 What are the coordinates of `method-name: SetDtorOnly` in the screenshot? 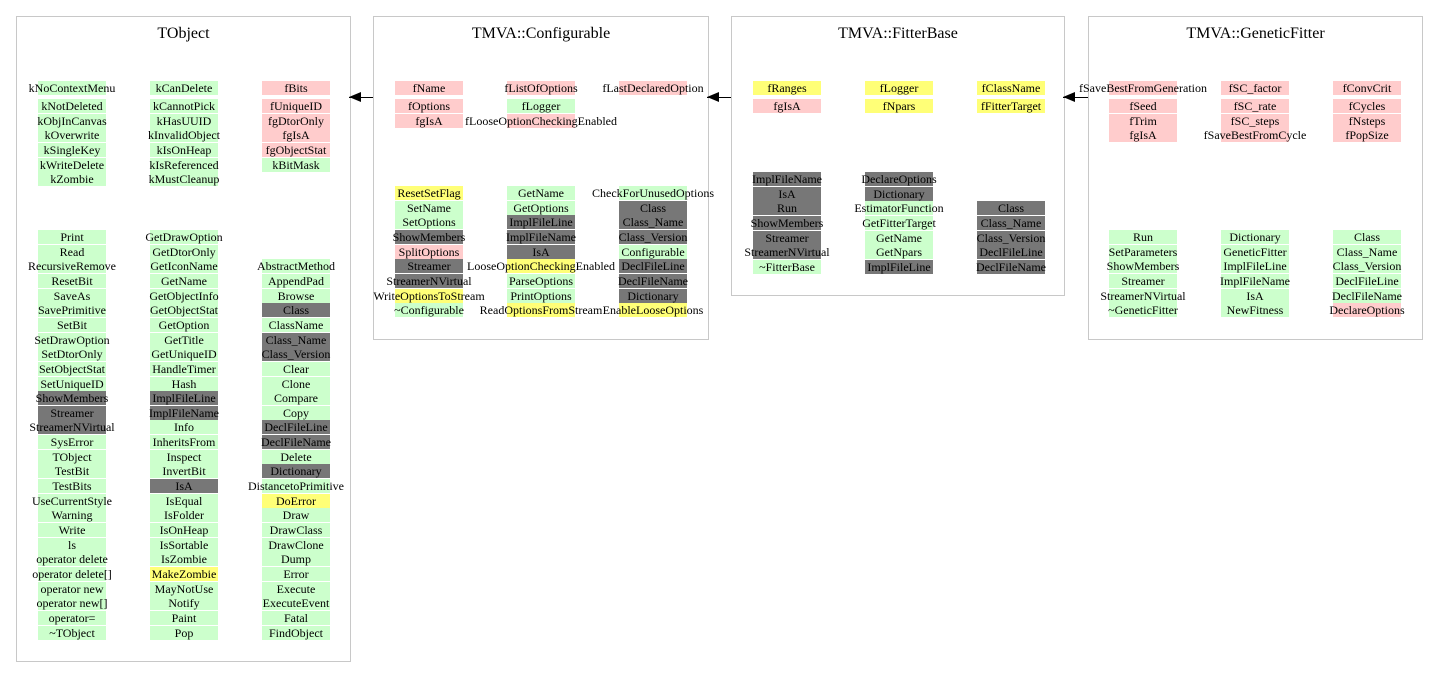 It's located at (72, 354).